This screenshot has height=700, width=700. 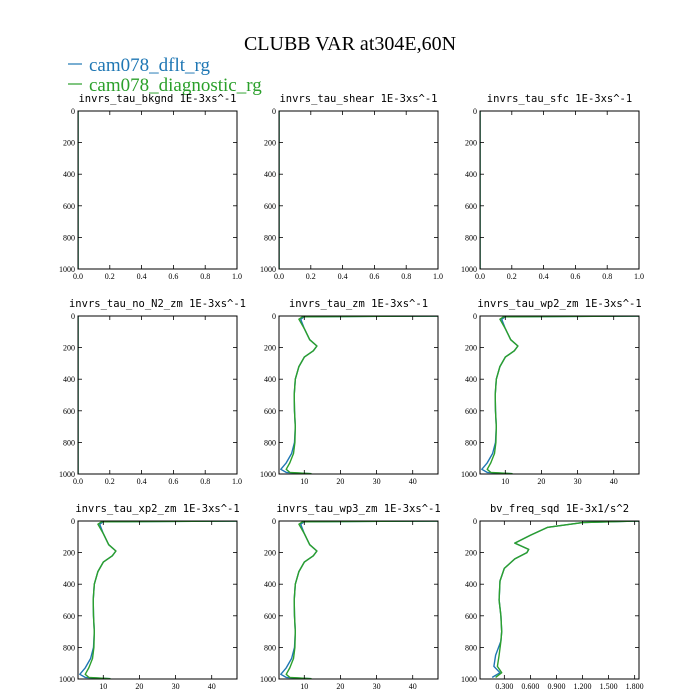 I want to click on panel-title: invrs_tau_xp2_zm 1E-3xs^-1, so click(x=157, y=509).